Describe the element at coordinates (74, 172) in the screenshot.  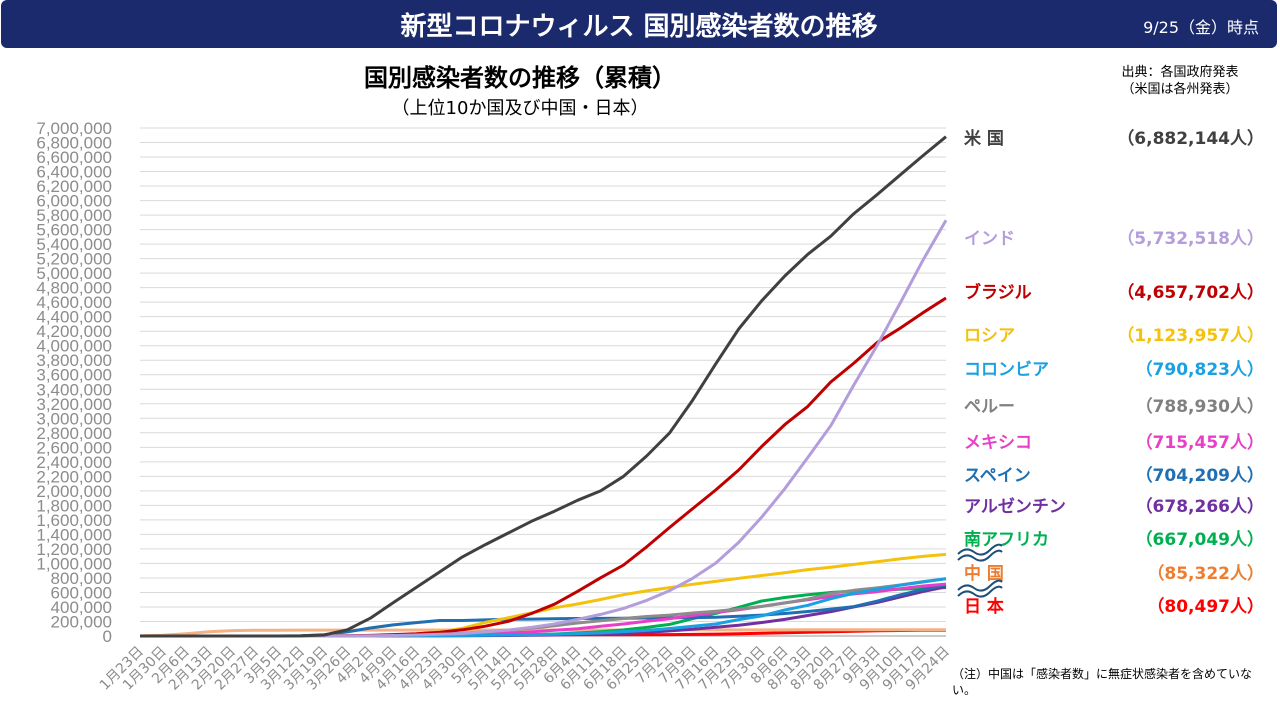
I see `y-tick-label: 6,400,000` at that location.